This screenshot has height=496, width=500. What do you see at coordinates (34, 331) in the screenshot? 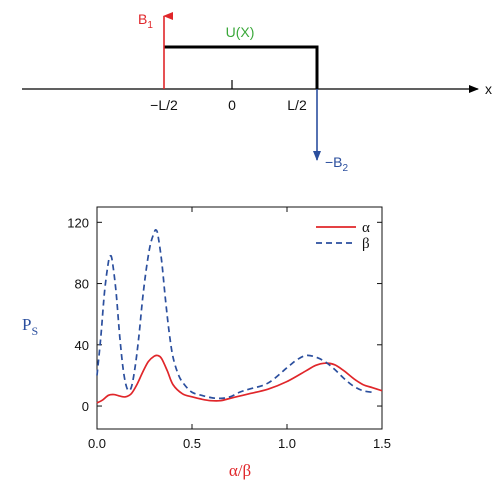
I see `y-axis-title-subscript: S` at bounding box center [34, 331].